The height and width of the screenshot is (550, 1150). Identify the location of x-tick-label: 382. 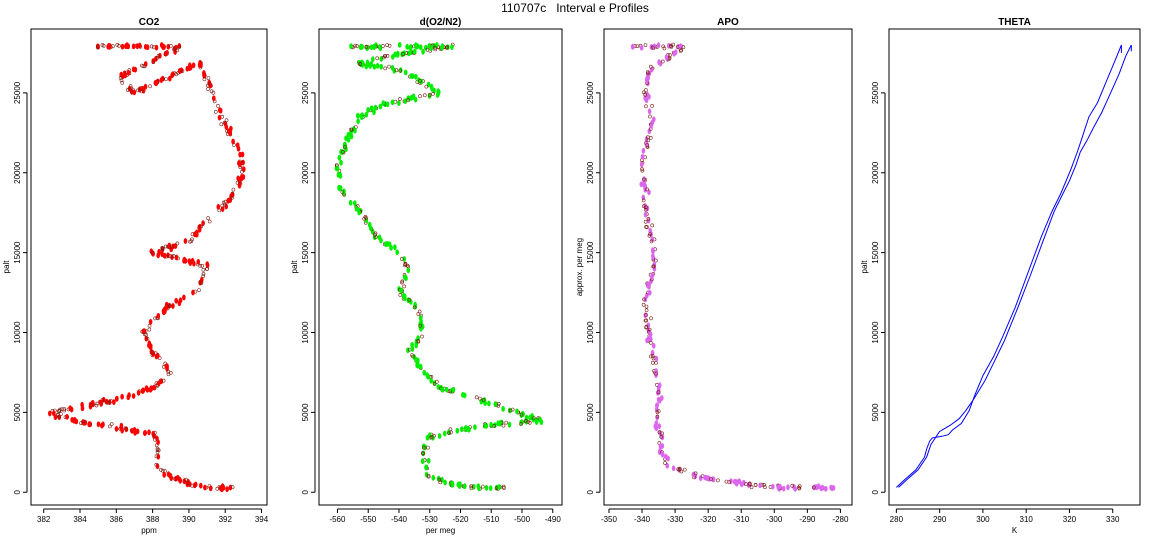
(44, 519).